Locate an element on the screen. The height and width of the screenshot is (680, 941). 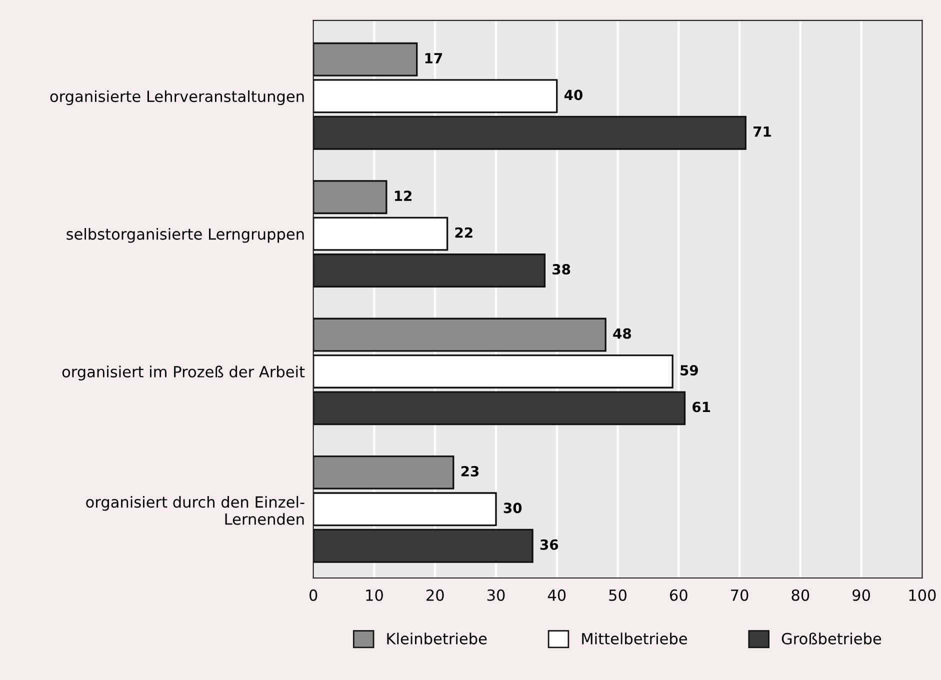
data-label: 61 is located at coordinates (701, 407).